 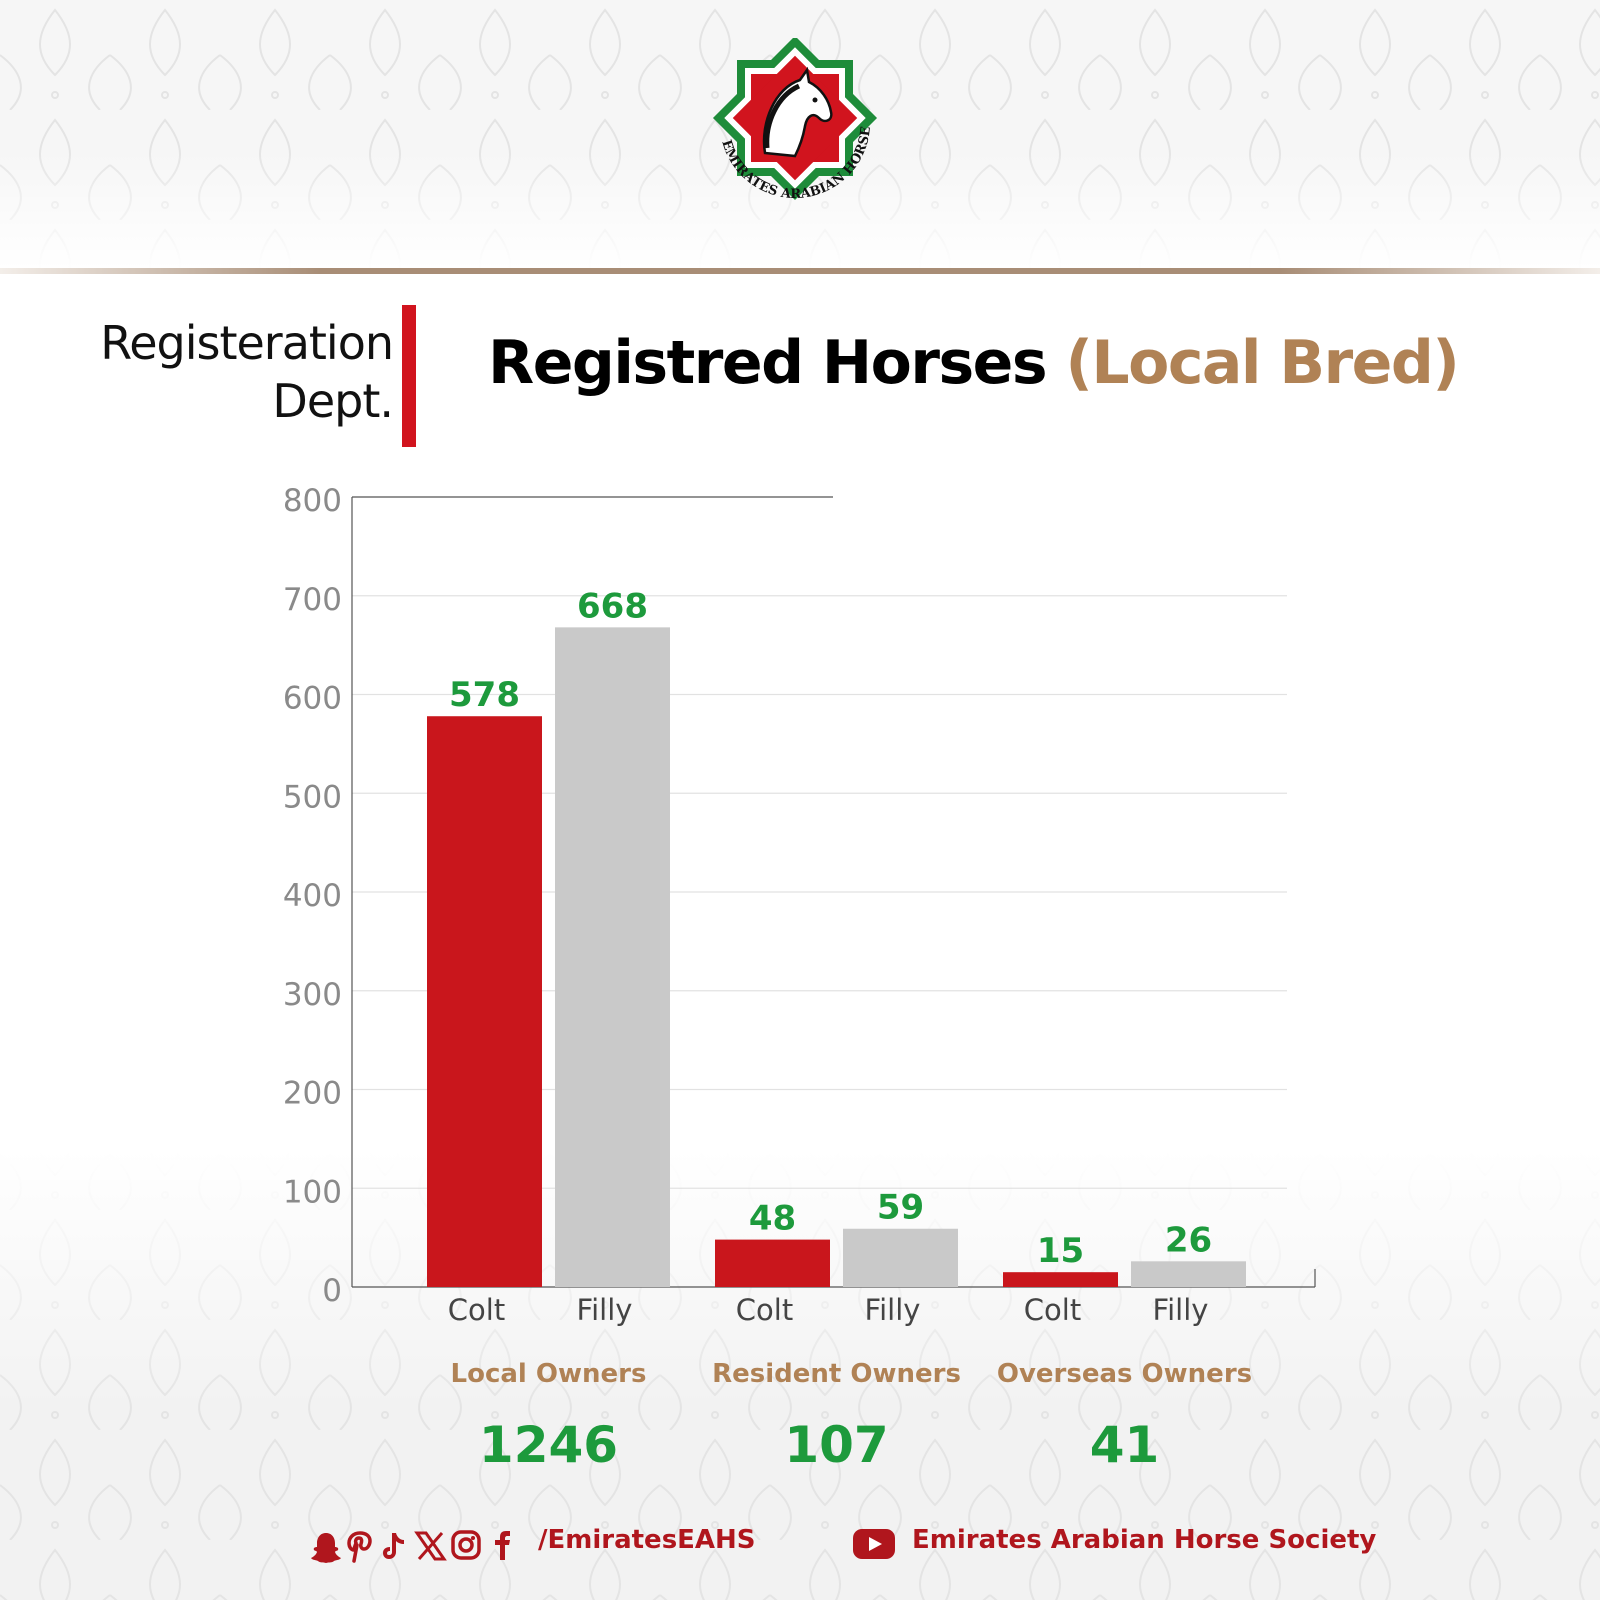 I want to click on group-total: 107, so click(x=836, y=1445).